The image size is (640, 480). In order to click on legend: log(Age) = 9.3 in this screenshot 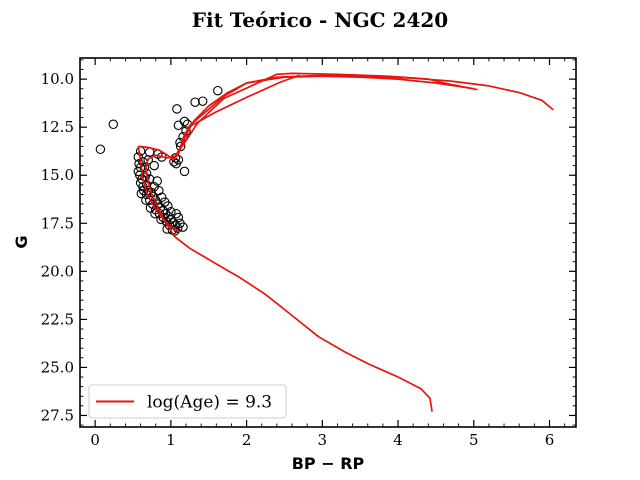, I will do `click(187, 401)`.